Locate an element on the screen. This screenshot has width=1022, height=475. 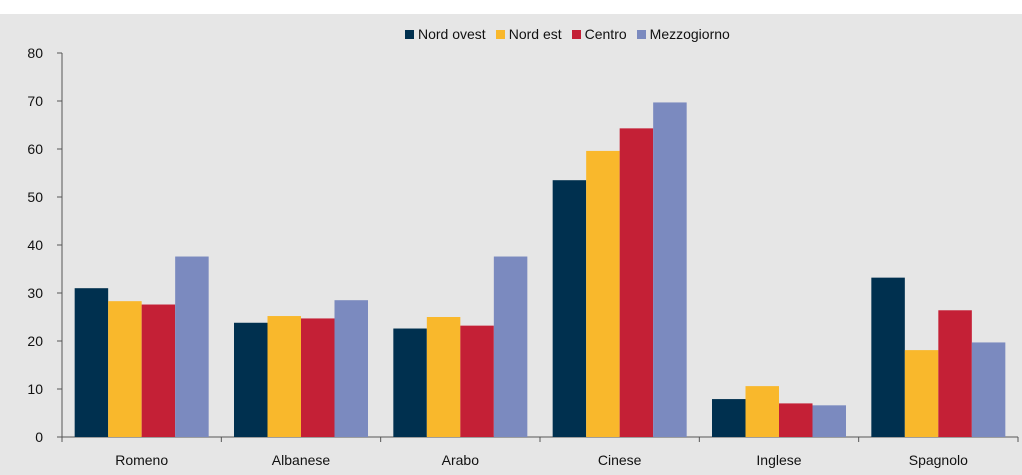
legend-item: Nord ovest is located at coordinates (445, 34).